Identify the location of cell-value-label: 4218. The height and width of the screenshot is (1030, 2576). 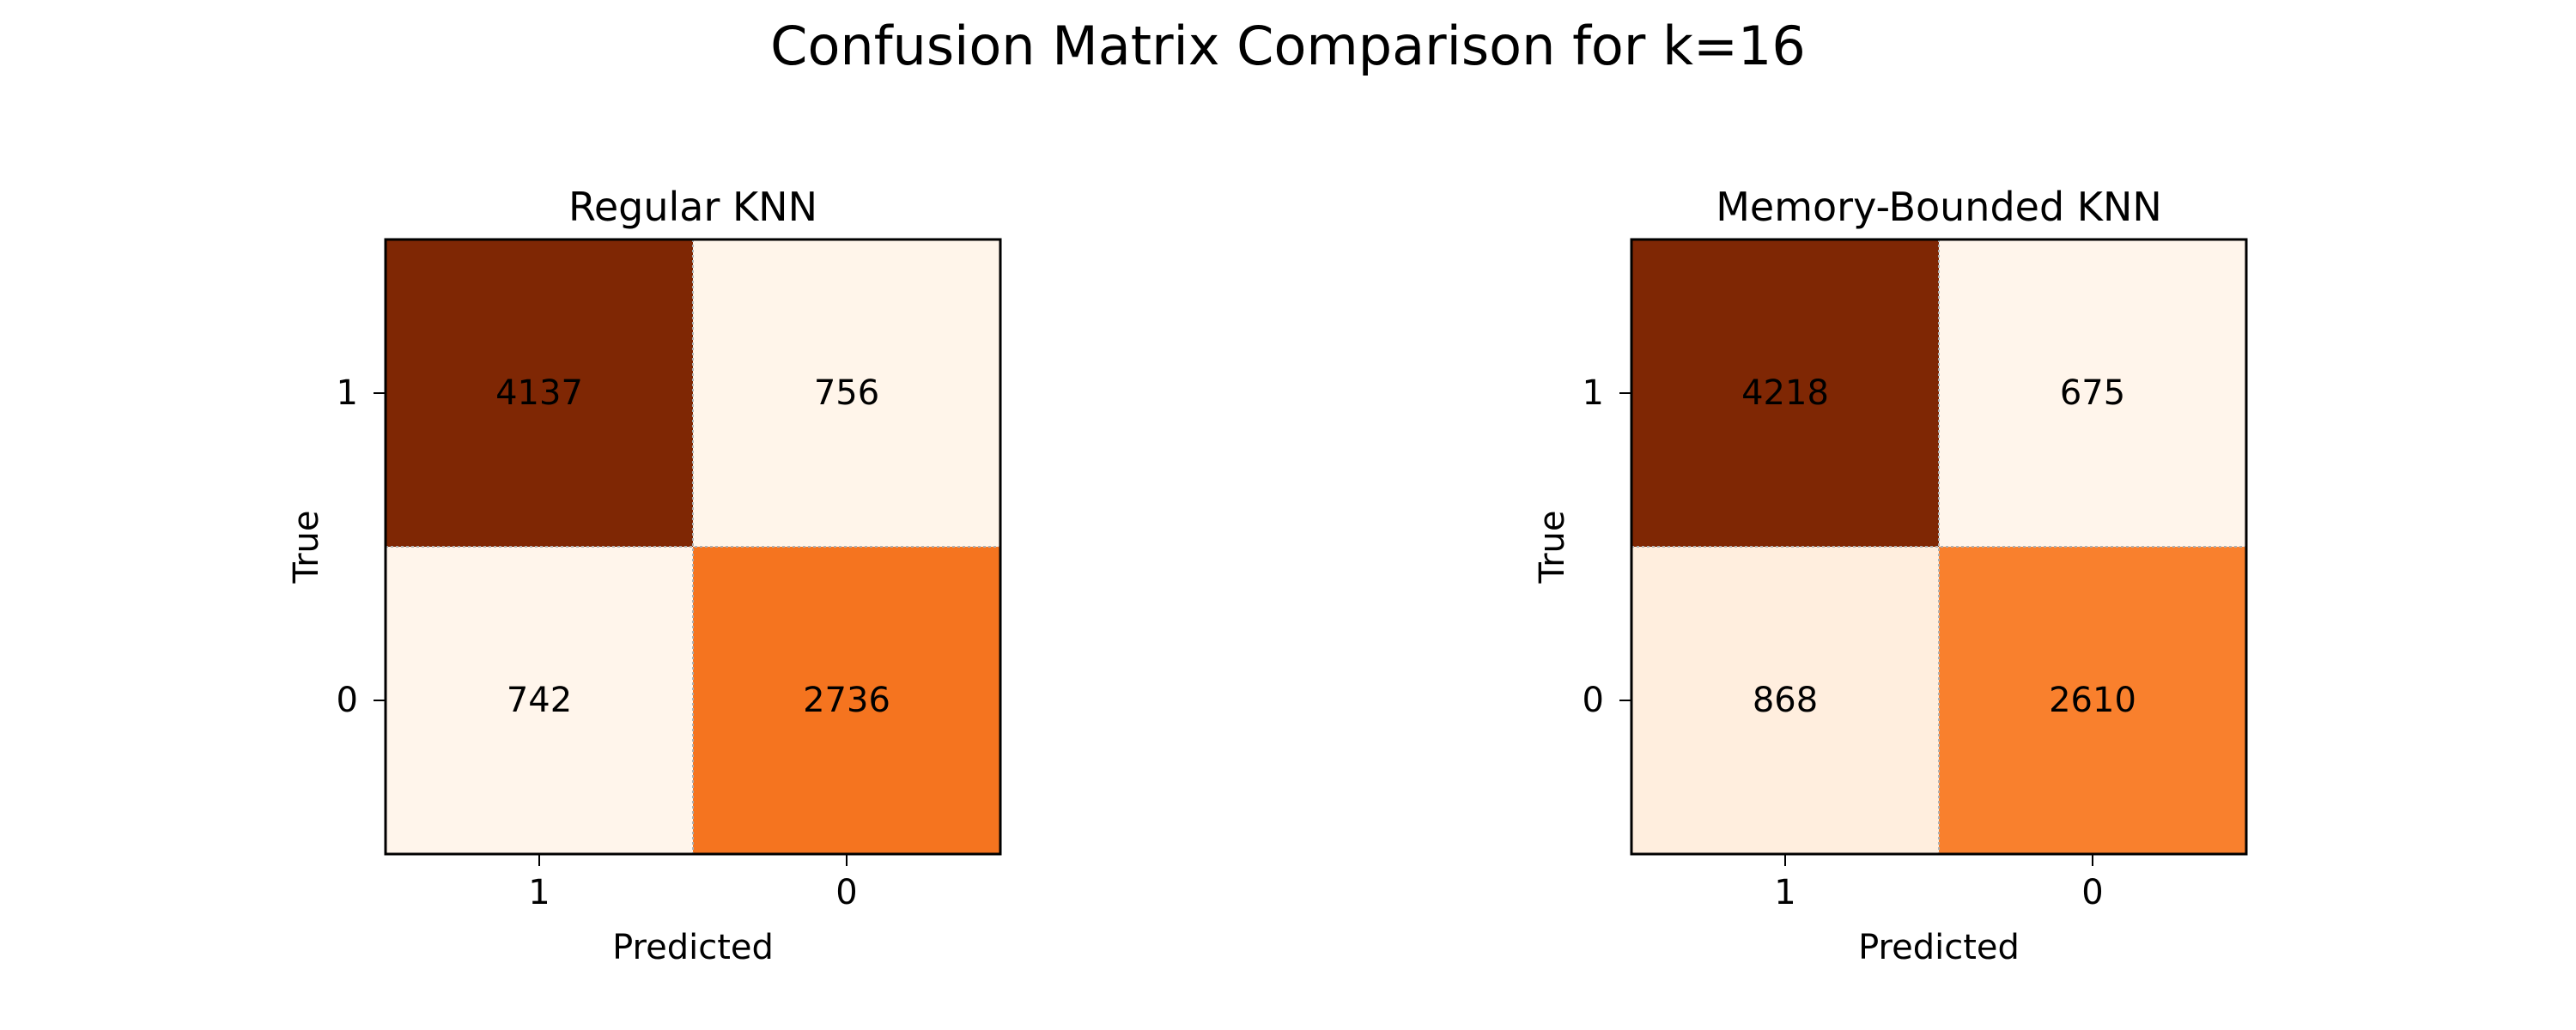
(1785, 393).